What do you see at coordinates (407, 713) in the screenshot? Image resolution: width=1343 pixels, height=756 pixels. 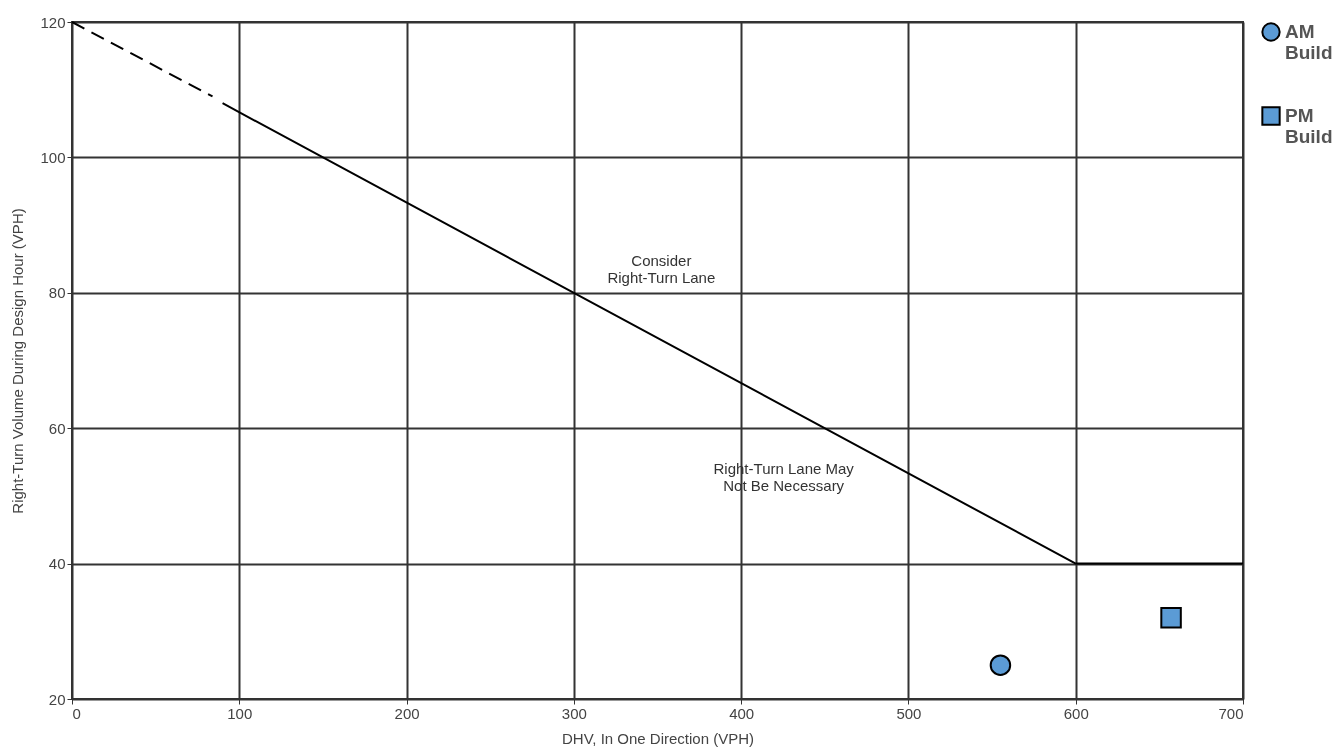 I see `x-tick-label: 200` at bounding box center [407, 713].